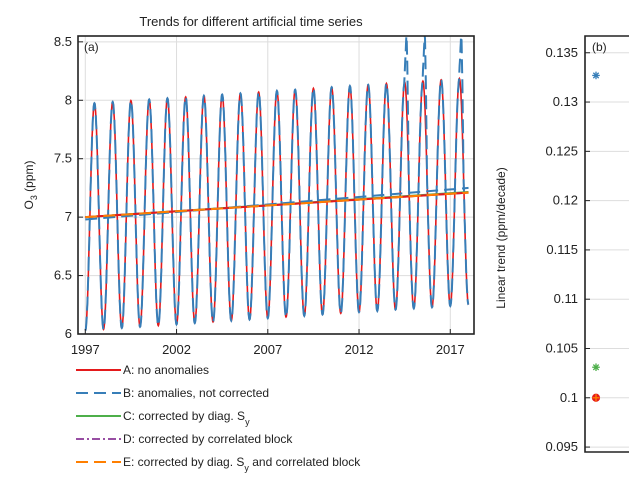 The image size is (629, 502). What do you see at coordinates (68, 216) in the screenshot?
I see `panel-a-y-tick-label: 7` at bounding box center [68, 216].